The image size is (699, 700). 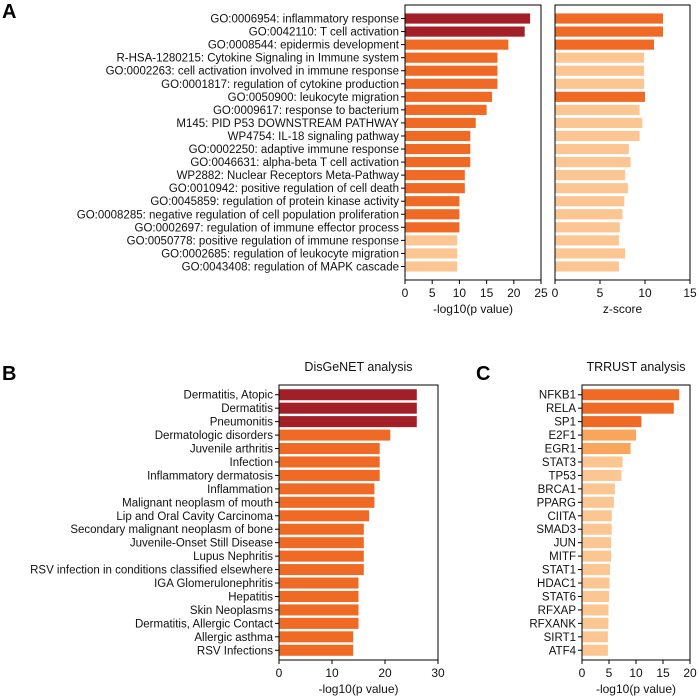 I want to click on category-label: GO:0006954: inflammatory response, so click(x=304, y=20).